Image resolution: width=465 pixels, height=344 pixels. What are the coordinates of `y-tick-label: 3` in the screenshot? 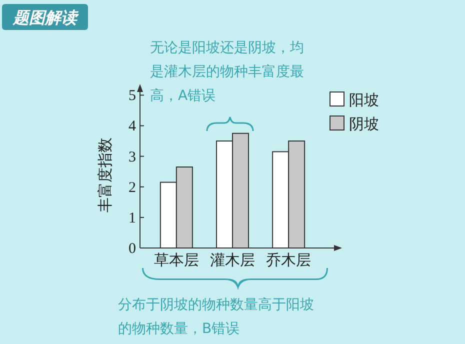 It's located at (132, 157).